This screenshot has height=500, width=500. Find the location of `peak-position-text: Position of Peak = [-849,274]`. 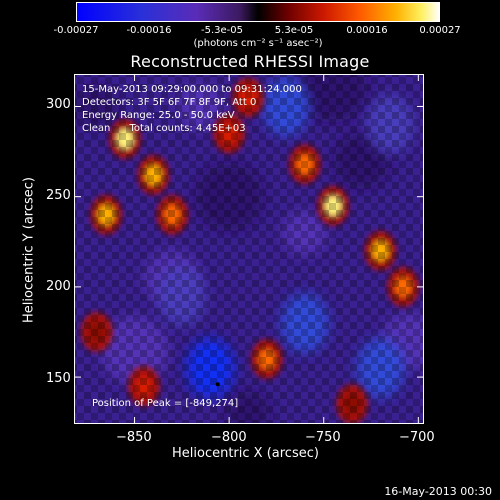

peak-position-text: Position of Peak = [-849,274] is located at coordinates (165, 403).